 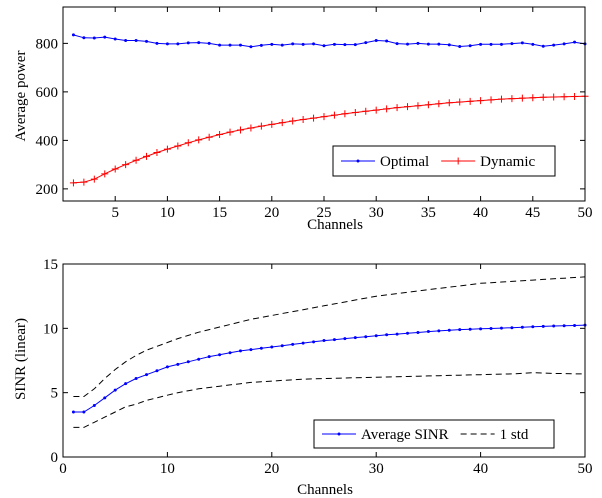 What do you see at coordinates (532, 213) in the screenshot?
I see `power-x-tick-label: 45` at bounding box center [532, 213].